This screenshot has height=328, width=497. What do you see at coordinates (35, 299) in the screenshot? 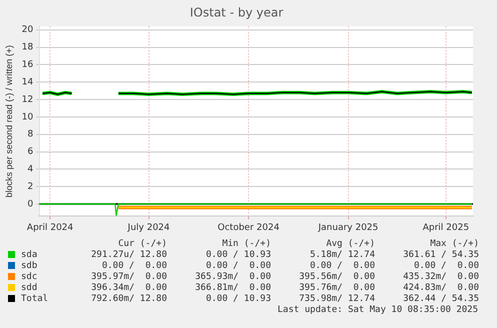
I see `legend-label: Total` at bounding box center [35, 299].